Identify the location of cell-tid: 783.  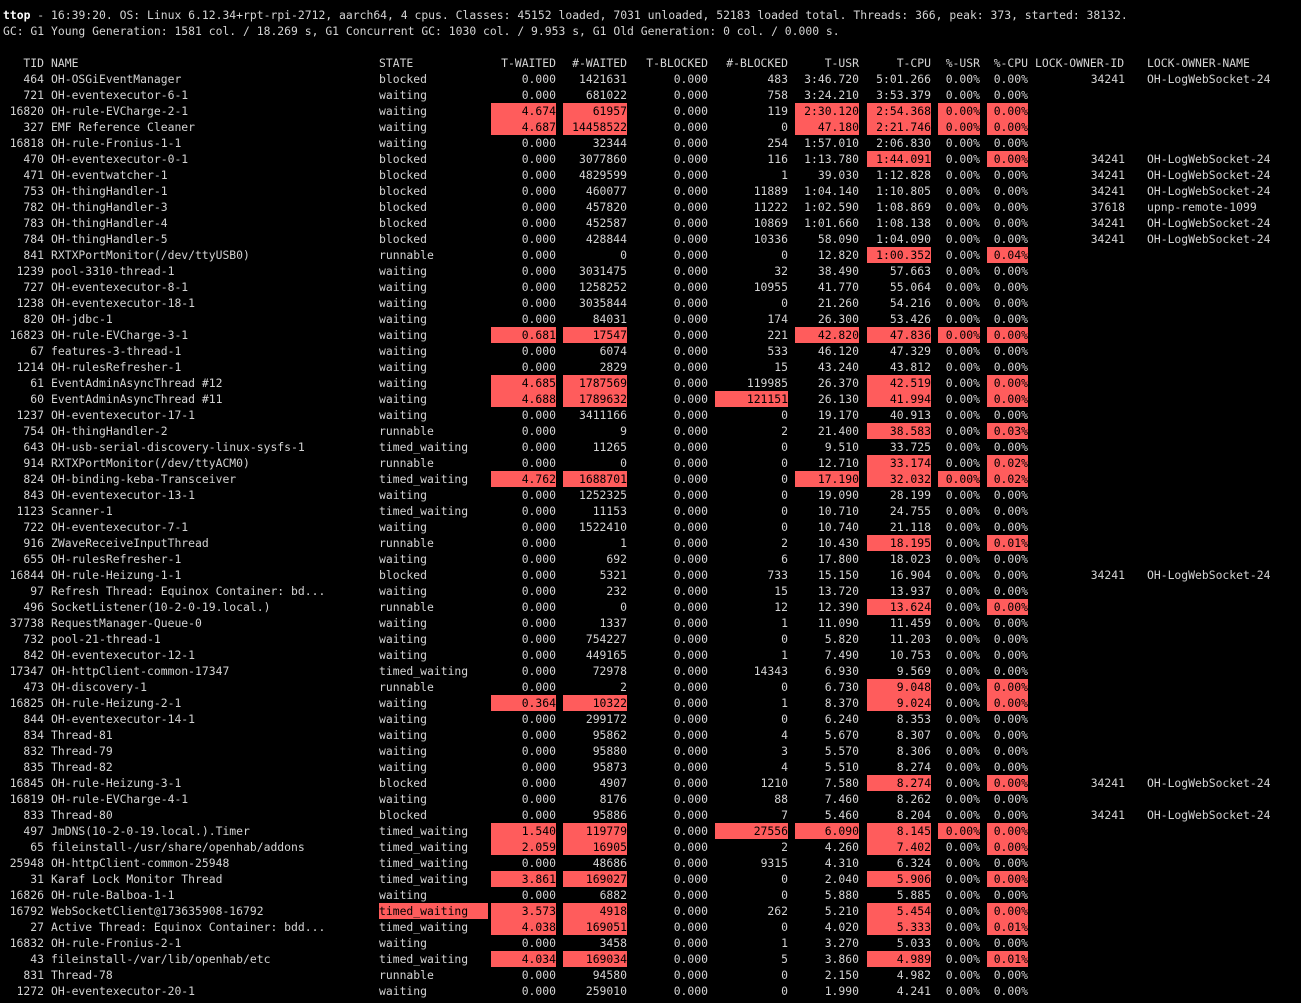
(33, 223).